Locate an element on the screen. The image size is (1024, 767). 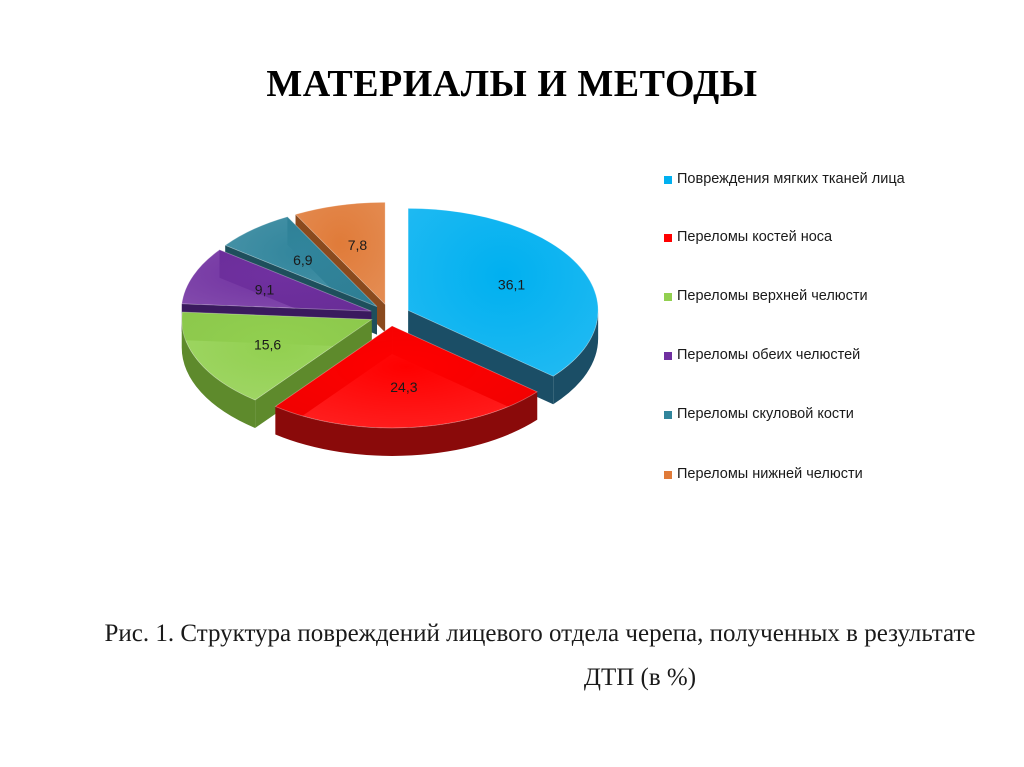
legend-swatch-zygomatic is located at coordinates (668, 415).